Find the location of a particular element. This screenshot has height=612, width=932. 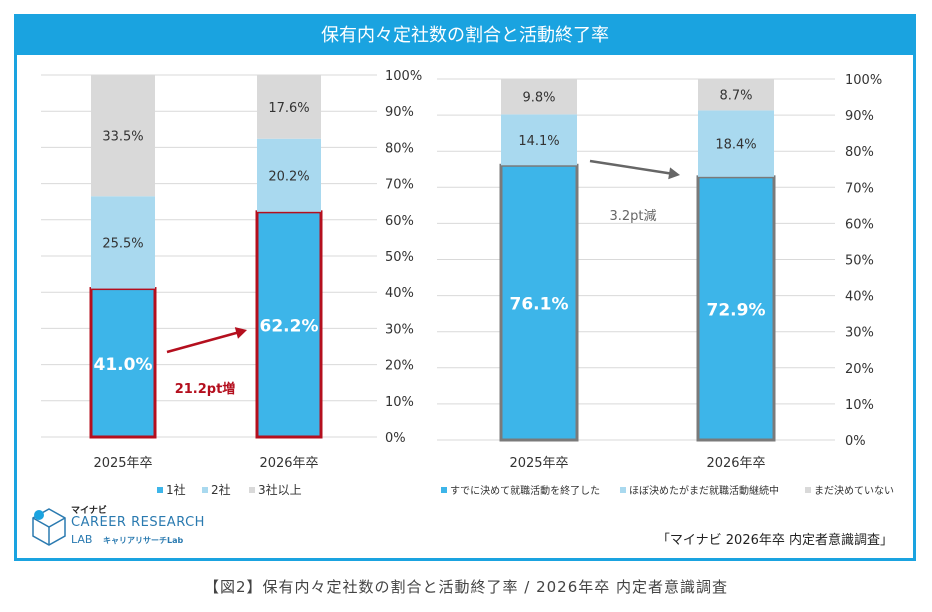

career-research-lab-logo: マイナビ CAREER RESEARCH LAB キャリアリサーチLab is located at coordinates (131, 528).